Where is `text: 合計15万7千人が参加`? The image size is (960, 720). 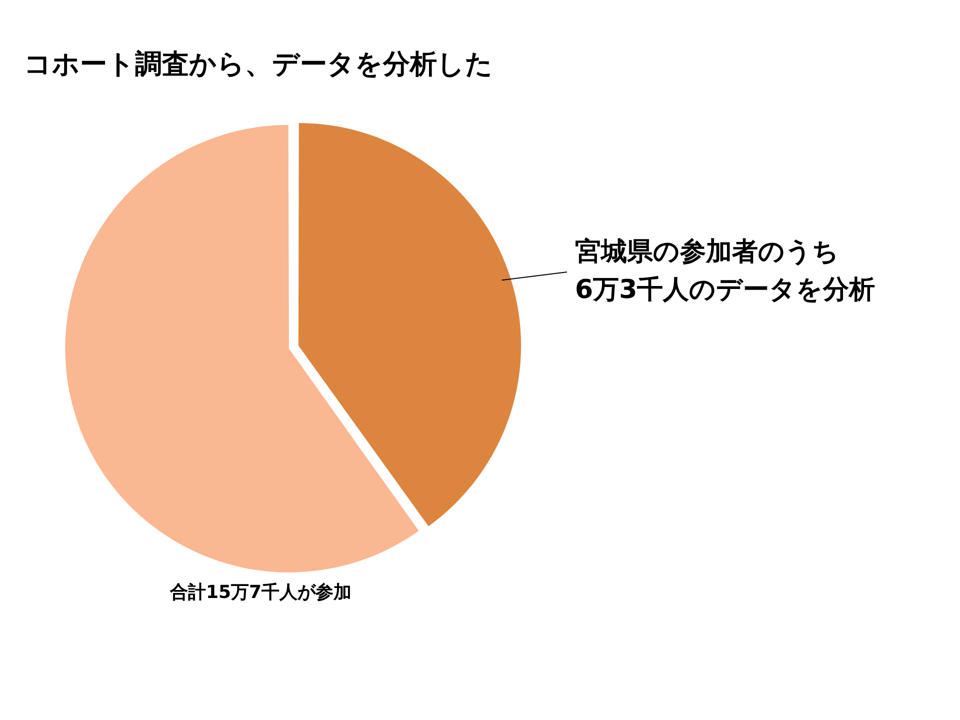
text: 合計15万7千人が参加 is located at coordinates (261, 592).